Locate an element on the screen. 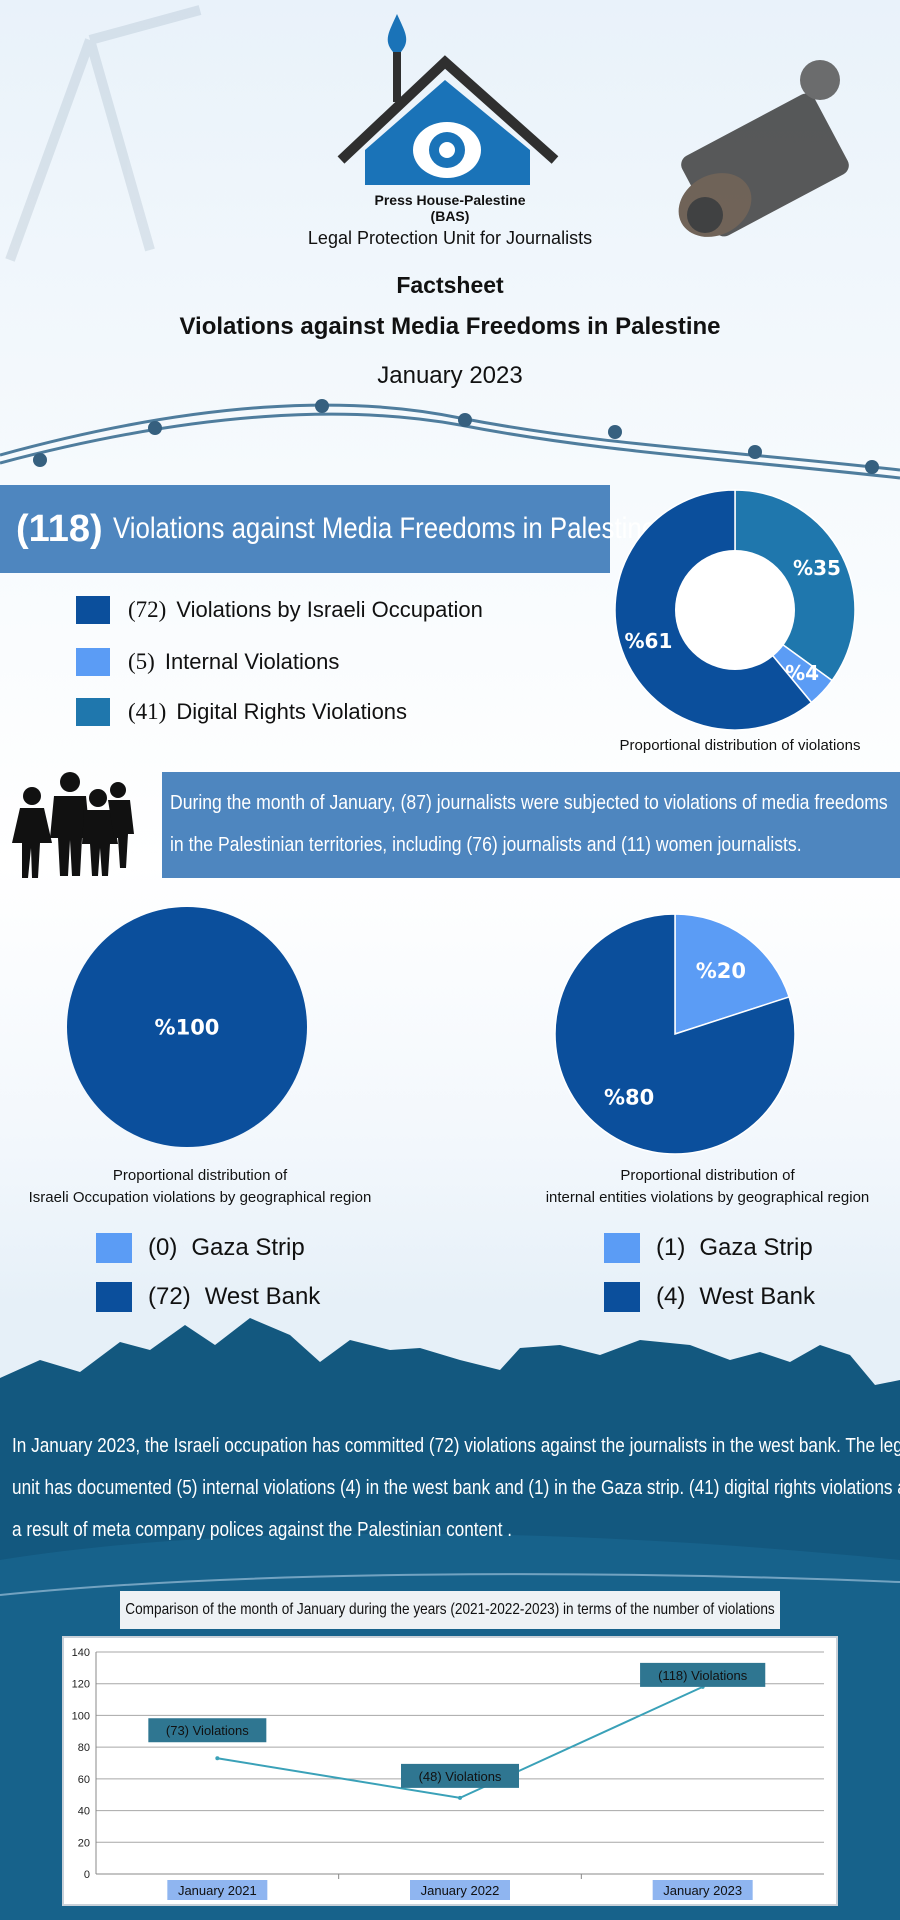 This screenshot has width=900, height=1920. y-tick-label: 120 is located at coordinates (81, 1685).